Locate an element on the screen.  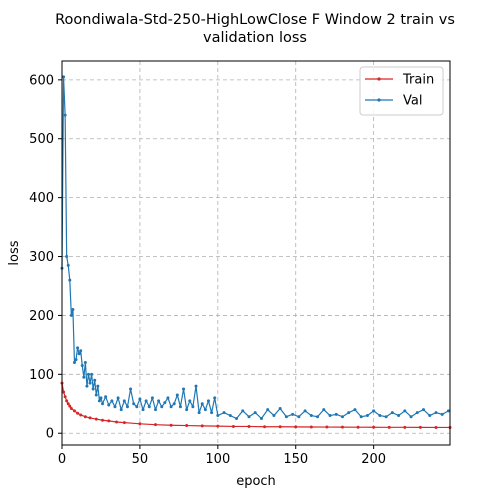
y-tick-label: 300 is located at coordinates (41, 257).